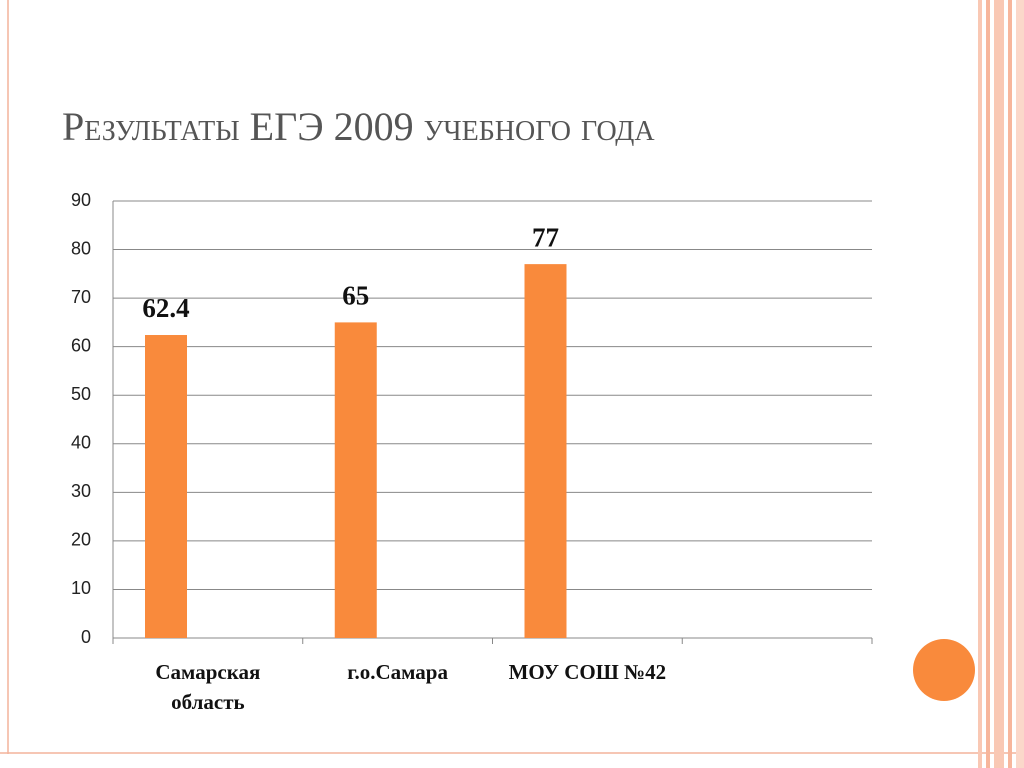 The width and height of the screenshot is (1024, 768). I want to click on y-tick-label: 60, so click(81, 345).